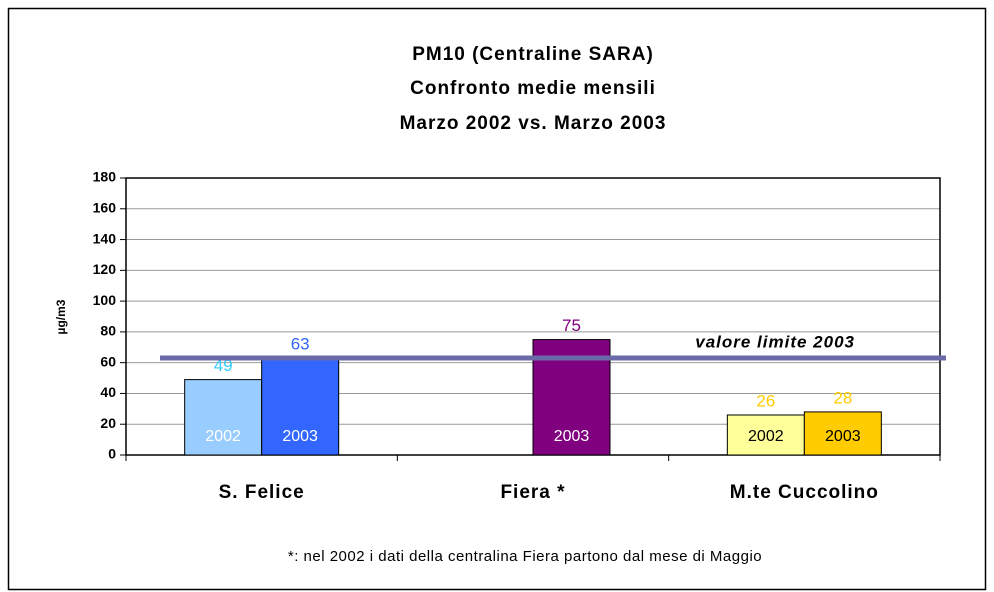  I want to click on y-tick-label: 160, so click(105, 207).